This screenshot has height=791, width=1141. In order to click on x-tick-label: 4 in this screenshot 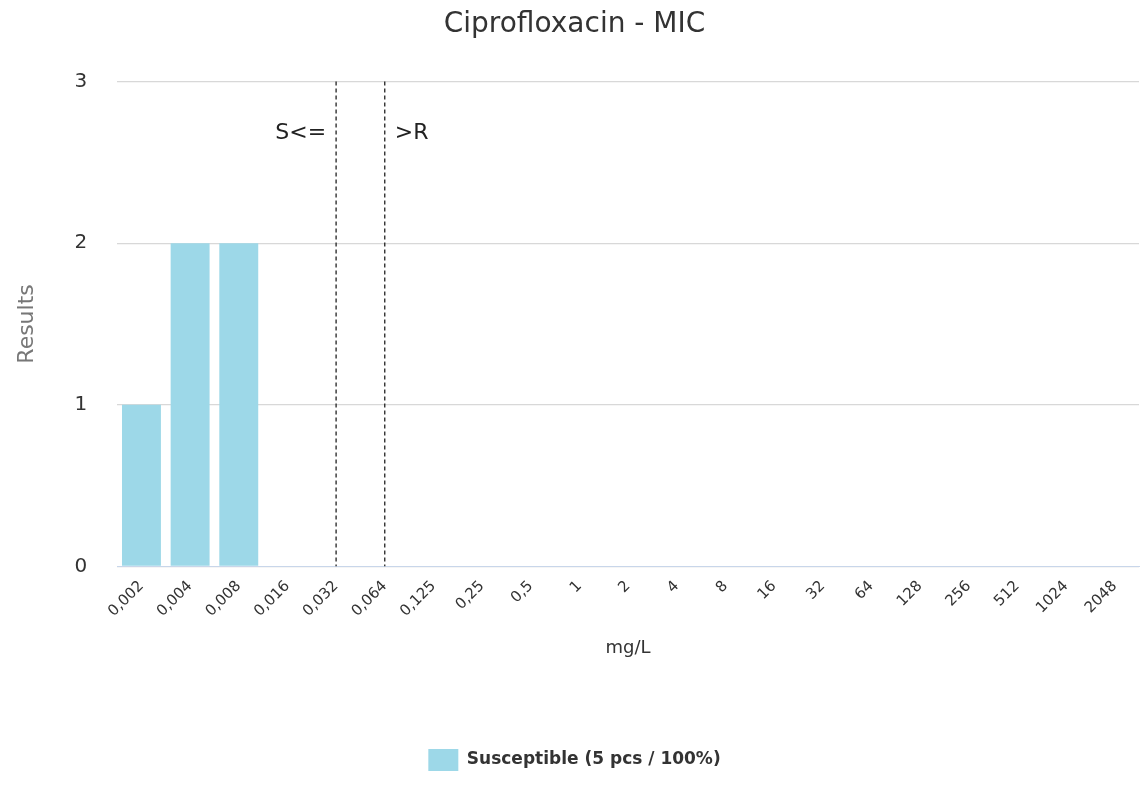, I will do `click(672, 586)`.